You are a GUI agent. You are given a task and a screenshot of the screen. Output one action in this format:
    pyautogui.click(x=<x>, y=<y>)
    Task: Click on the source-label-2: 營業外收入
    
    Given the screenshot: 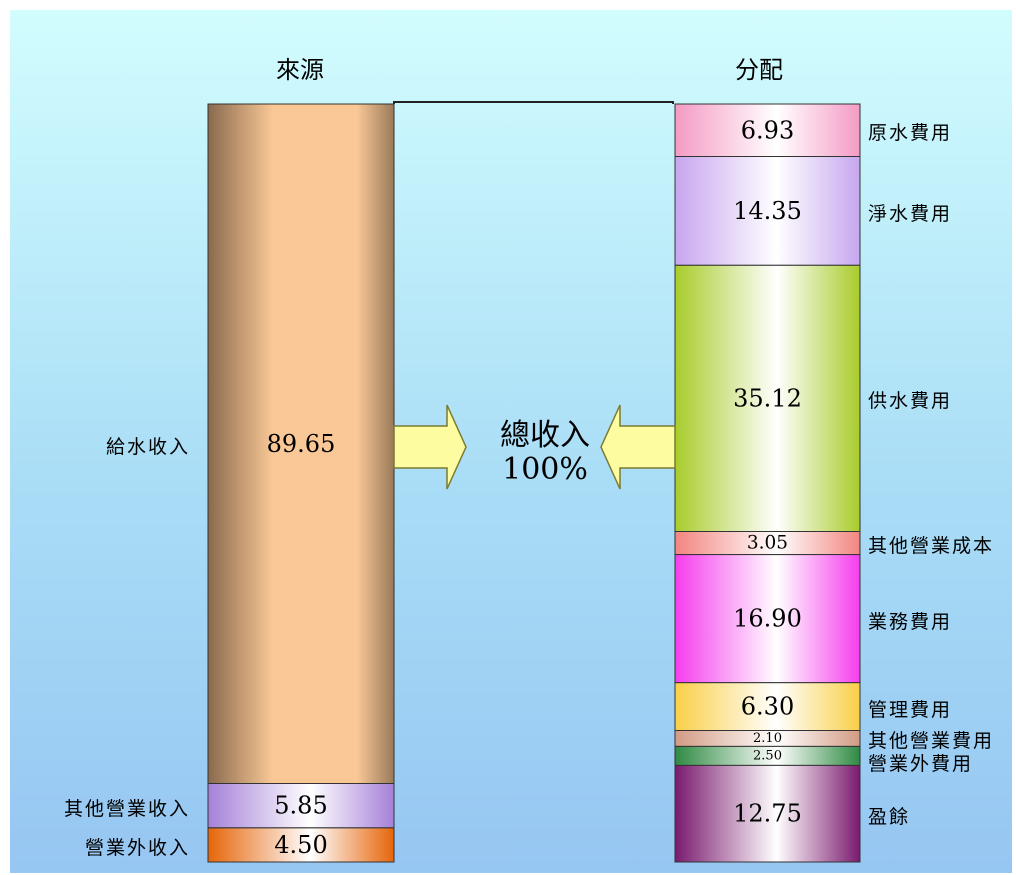 What is the action you would take?
    pyautogui.click(x=137, y=847)
    